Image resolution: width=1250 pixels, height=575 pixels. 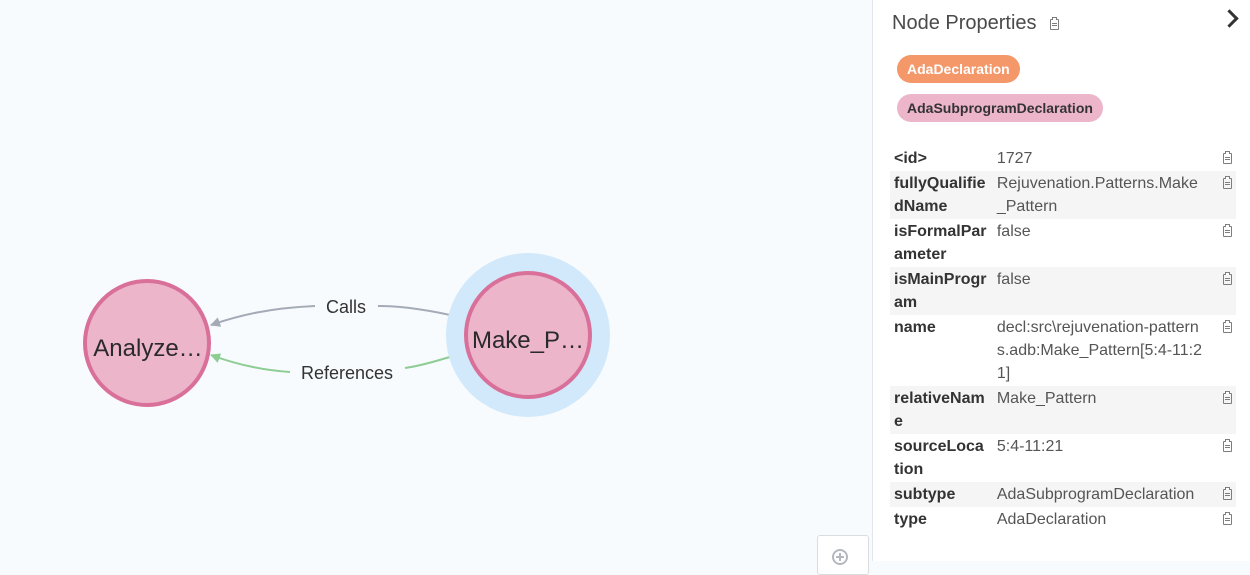 What do you see at coordinates (1063, 158) in the screenshot?
I see `table-row: <id> 1727` at bounding box center [1063, 158].